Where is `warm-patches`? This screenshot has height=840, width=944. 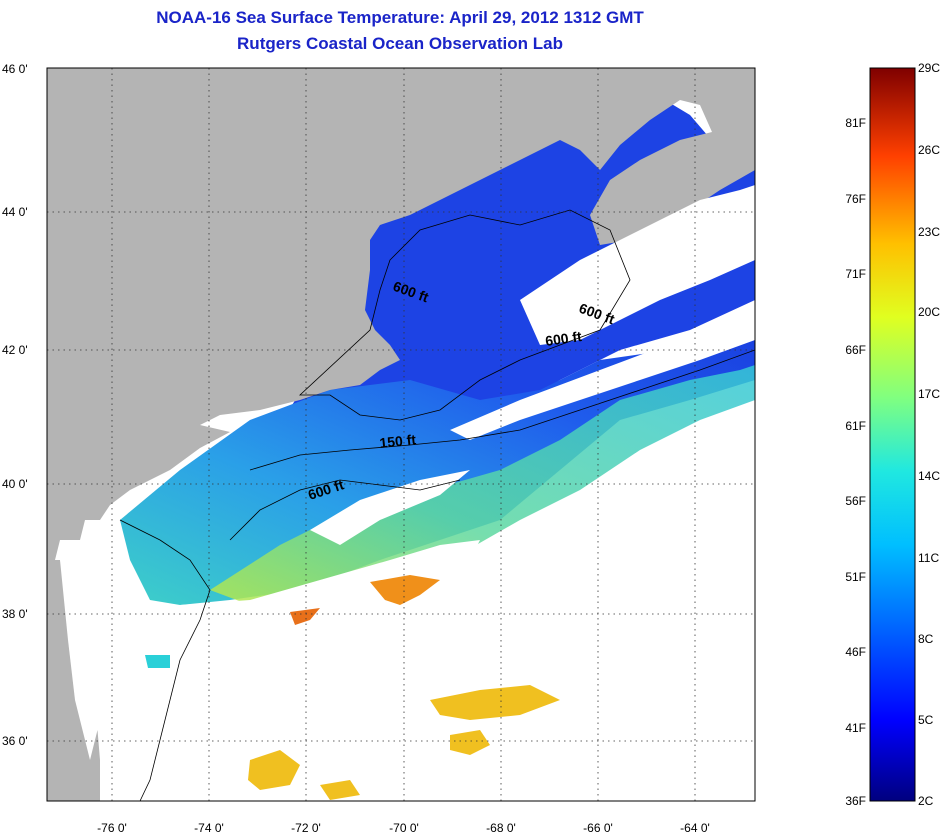
warm-patches is located at coordinates (352, 687).